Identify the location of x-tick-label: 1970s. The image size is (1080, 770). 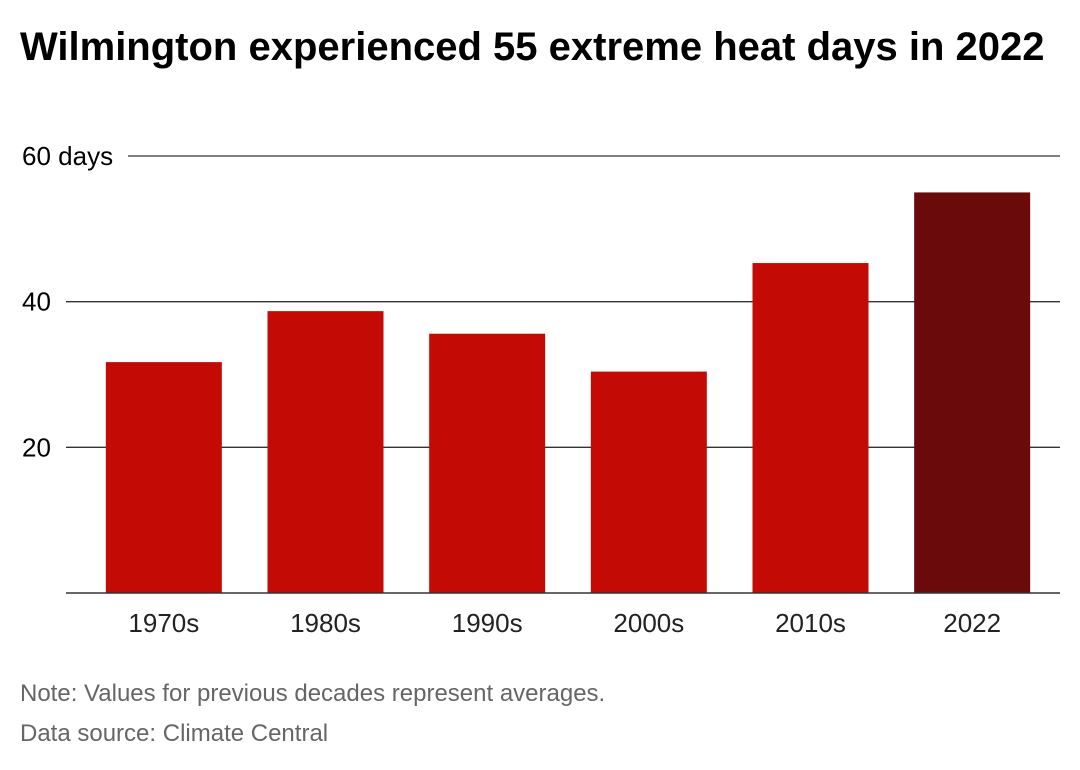
(163, 623).